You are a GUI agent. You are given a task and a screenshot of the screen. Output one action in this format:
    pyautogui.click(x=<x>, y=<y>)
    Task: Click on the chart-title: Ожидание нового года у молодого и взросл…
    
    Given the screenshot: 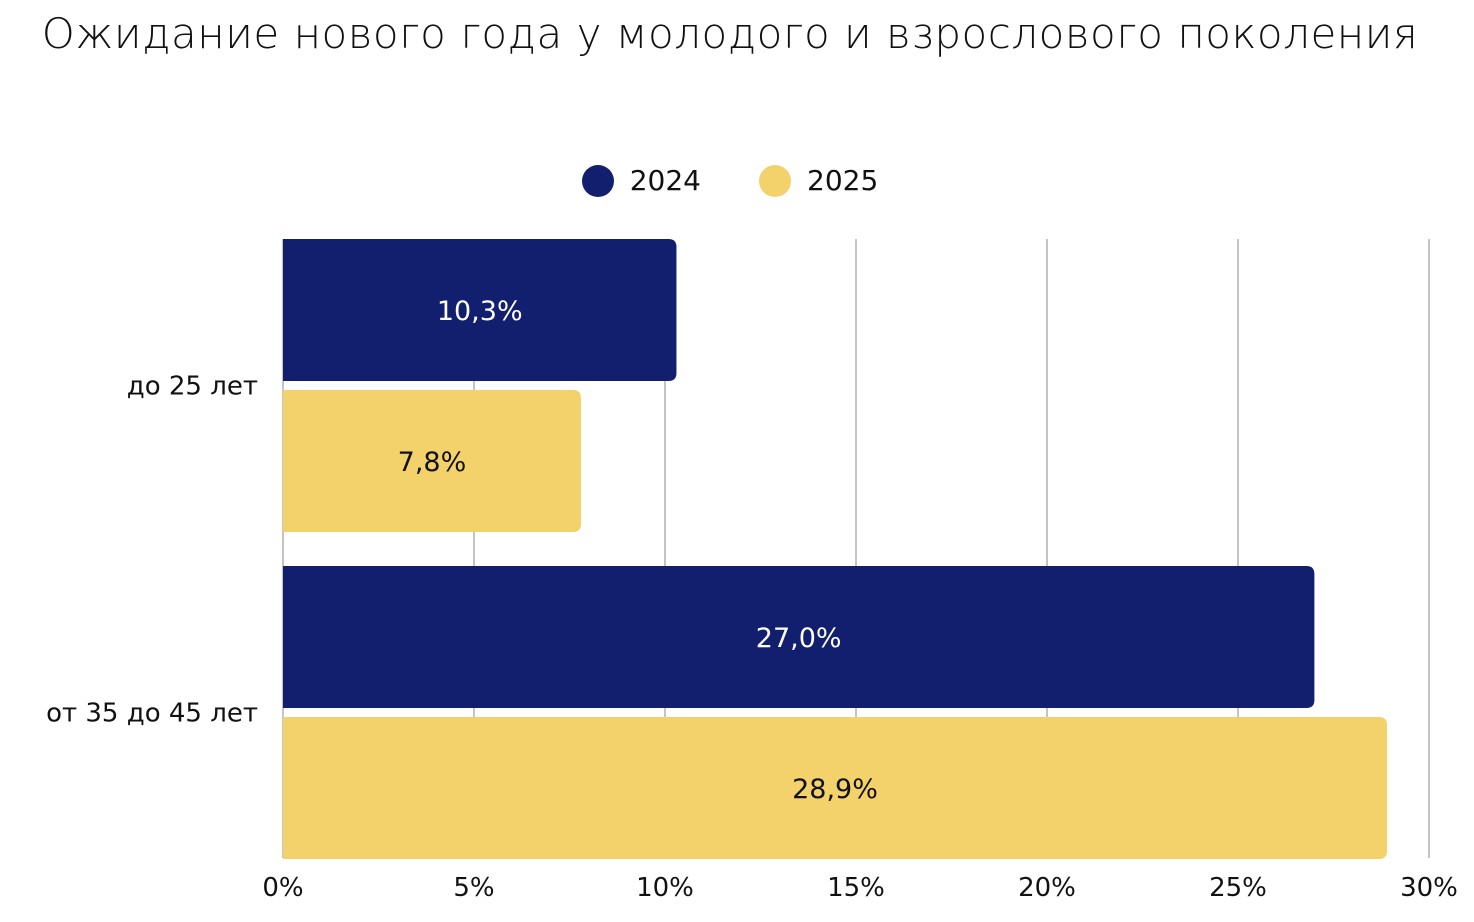 What is the action you would take?
    pyautogui.click(x=730, y=33)
    